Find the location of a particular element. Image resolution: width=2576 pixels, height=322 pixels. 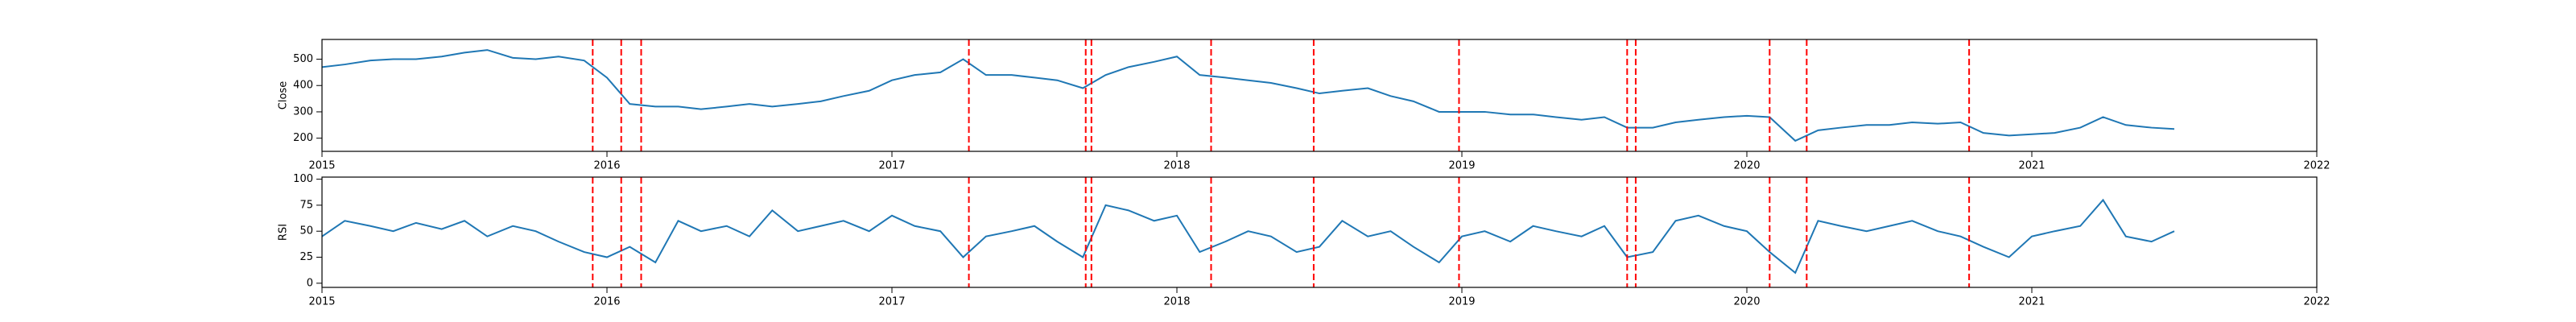

y-tick-label: 300 is located at coordinates (303, 111).